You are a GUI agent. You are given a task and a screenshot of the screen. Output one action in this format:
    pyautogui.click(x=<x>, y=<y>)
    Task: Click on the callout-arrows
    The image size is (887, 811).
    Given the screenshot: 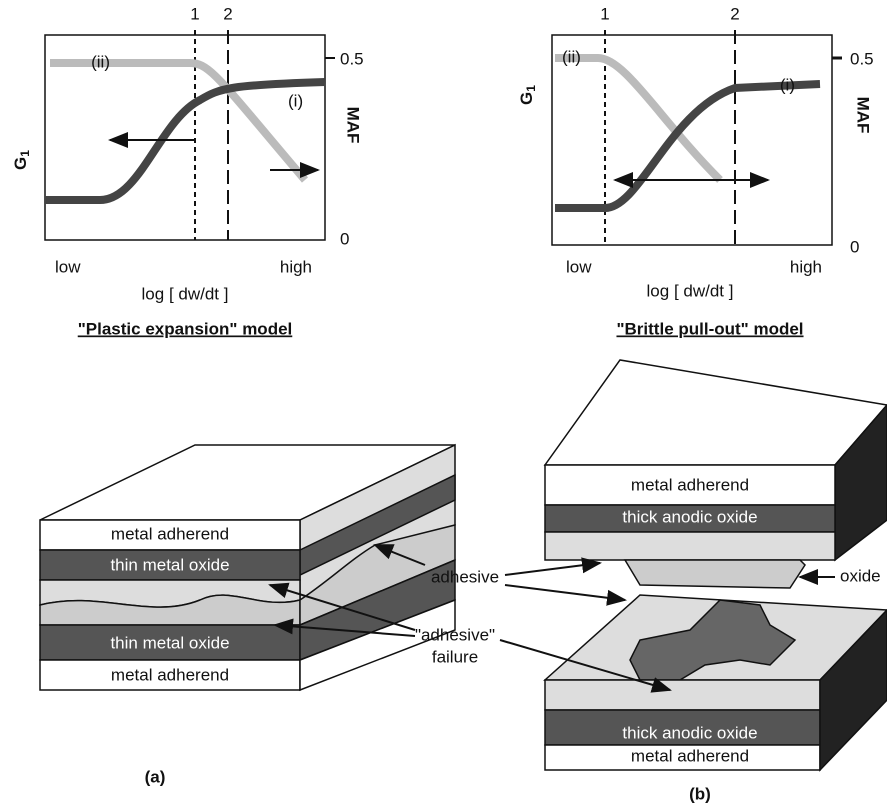 What is the action you would take?
    pyautogui.click(x=551, y=618)
    